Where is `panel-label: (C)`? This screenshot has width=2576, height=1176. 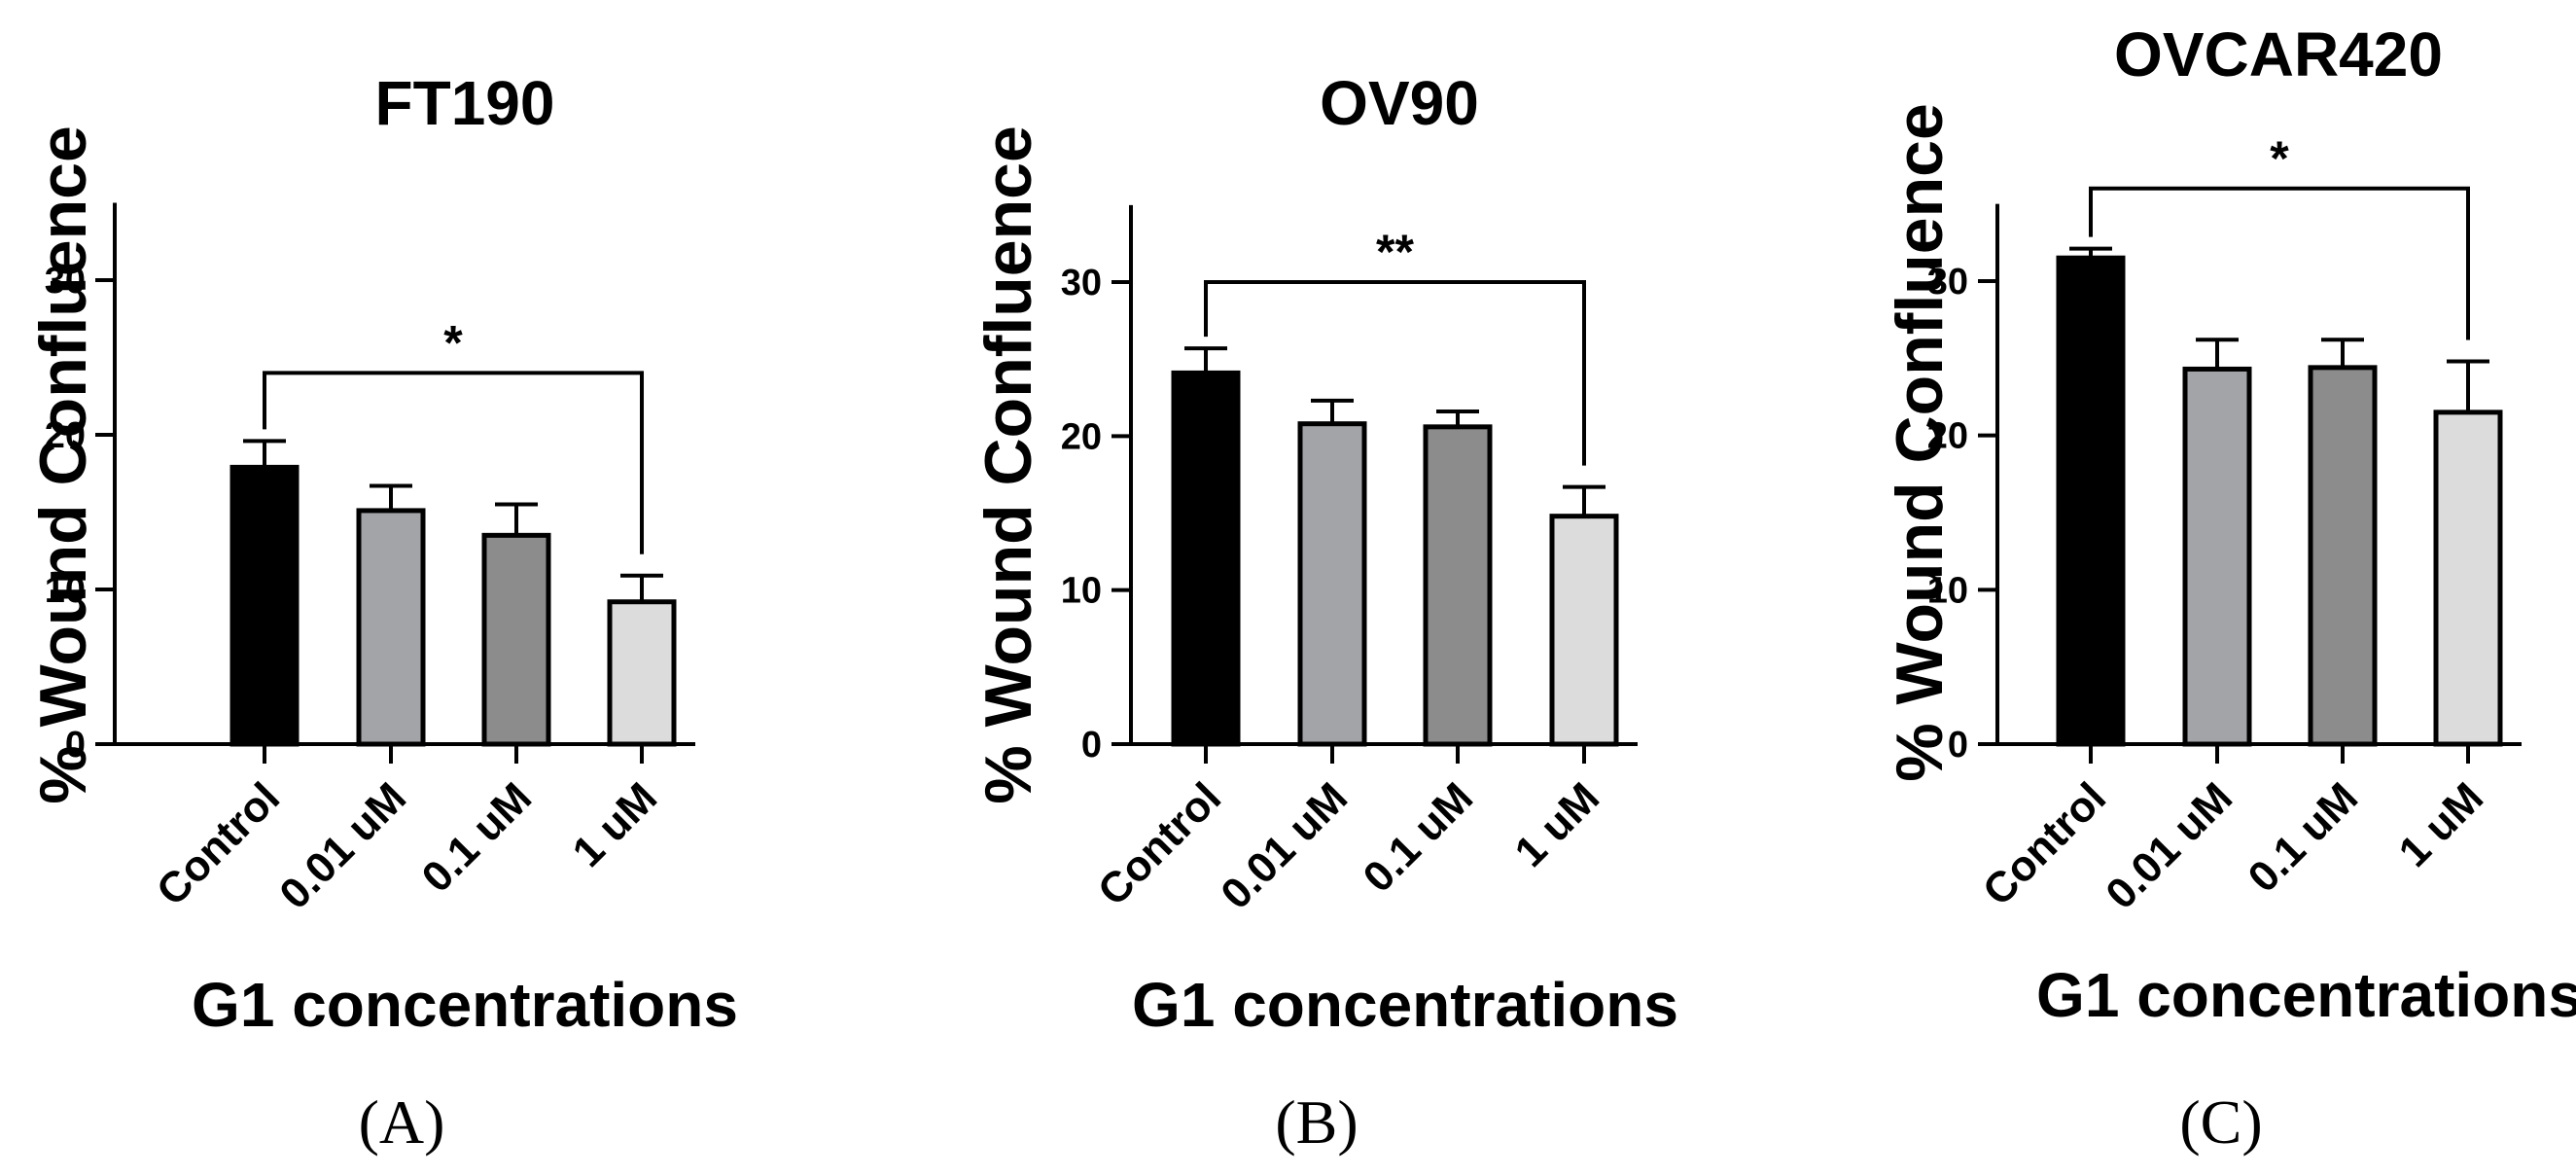 panel-label: (C) is located at coordinates (2220, 1122).